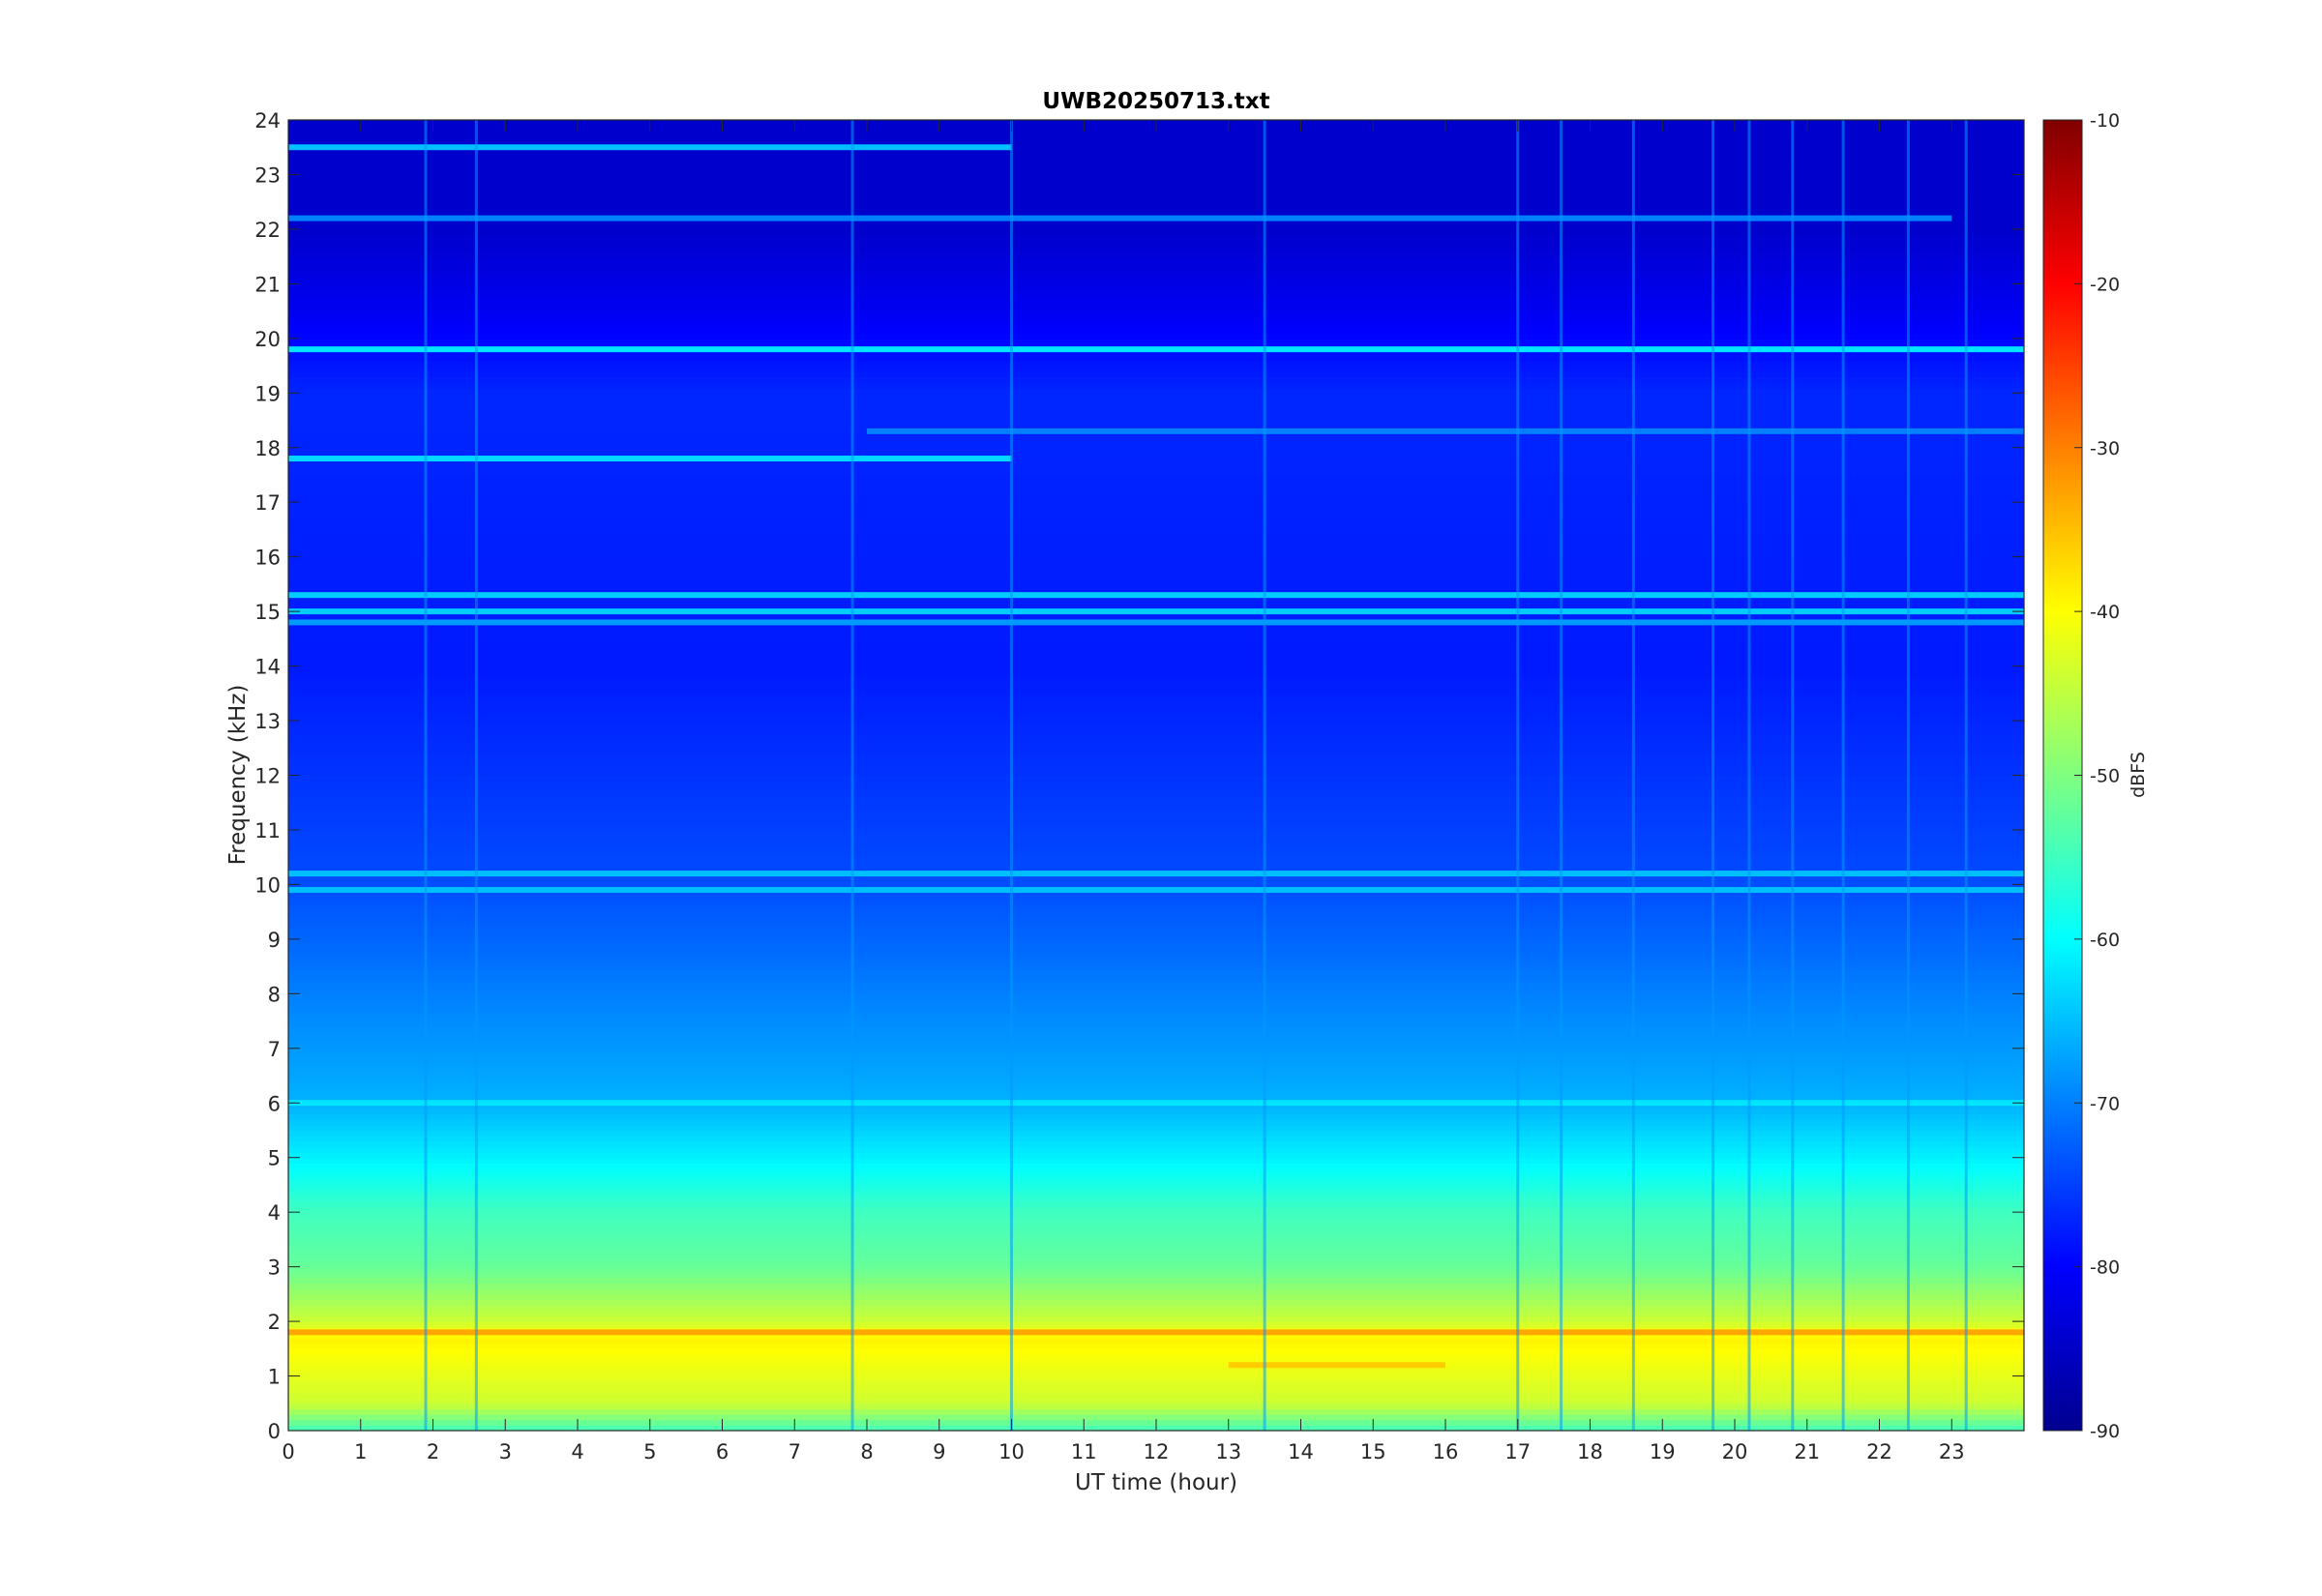 Image resolution: width=2322 pixels, height=1596 pixels. I want to click on x-tick-label: 18, so click(1590, 1451).